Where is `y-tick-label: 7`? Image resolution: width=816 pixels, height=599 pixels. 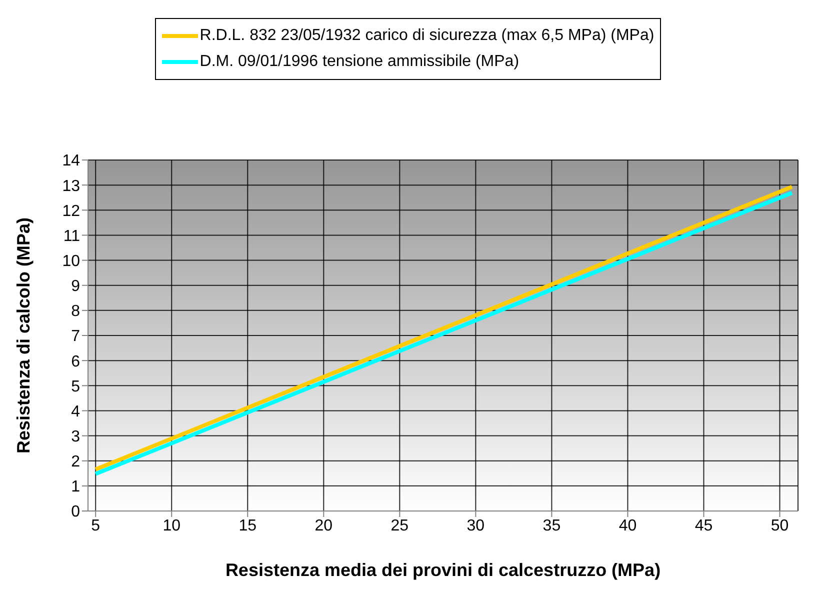
y-tick-label: 7 is located at coordinates (75, 337).